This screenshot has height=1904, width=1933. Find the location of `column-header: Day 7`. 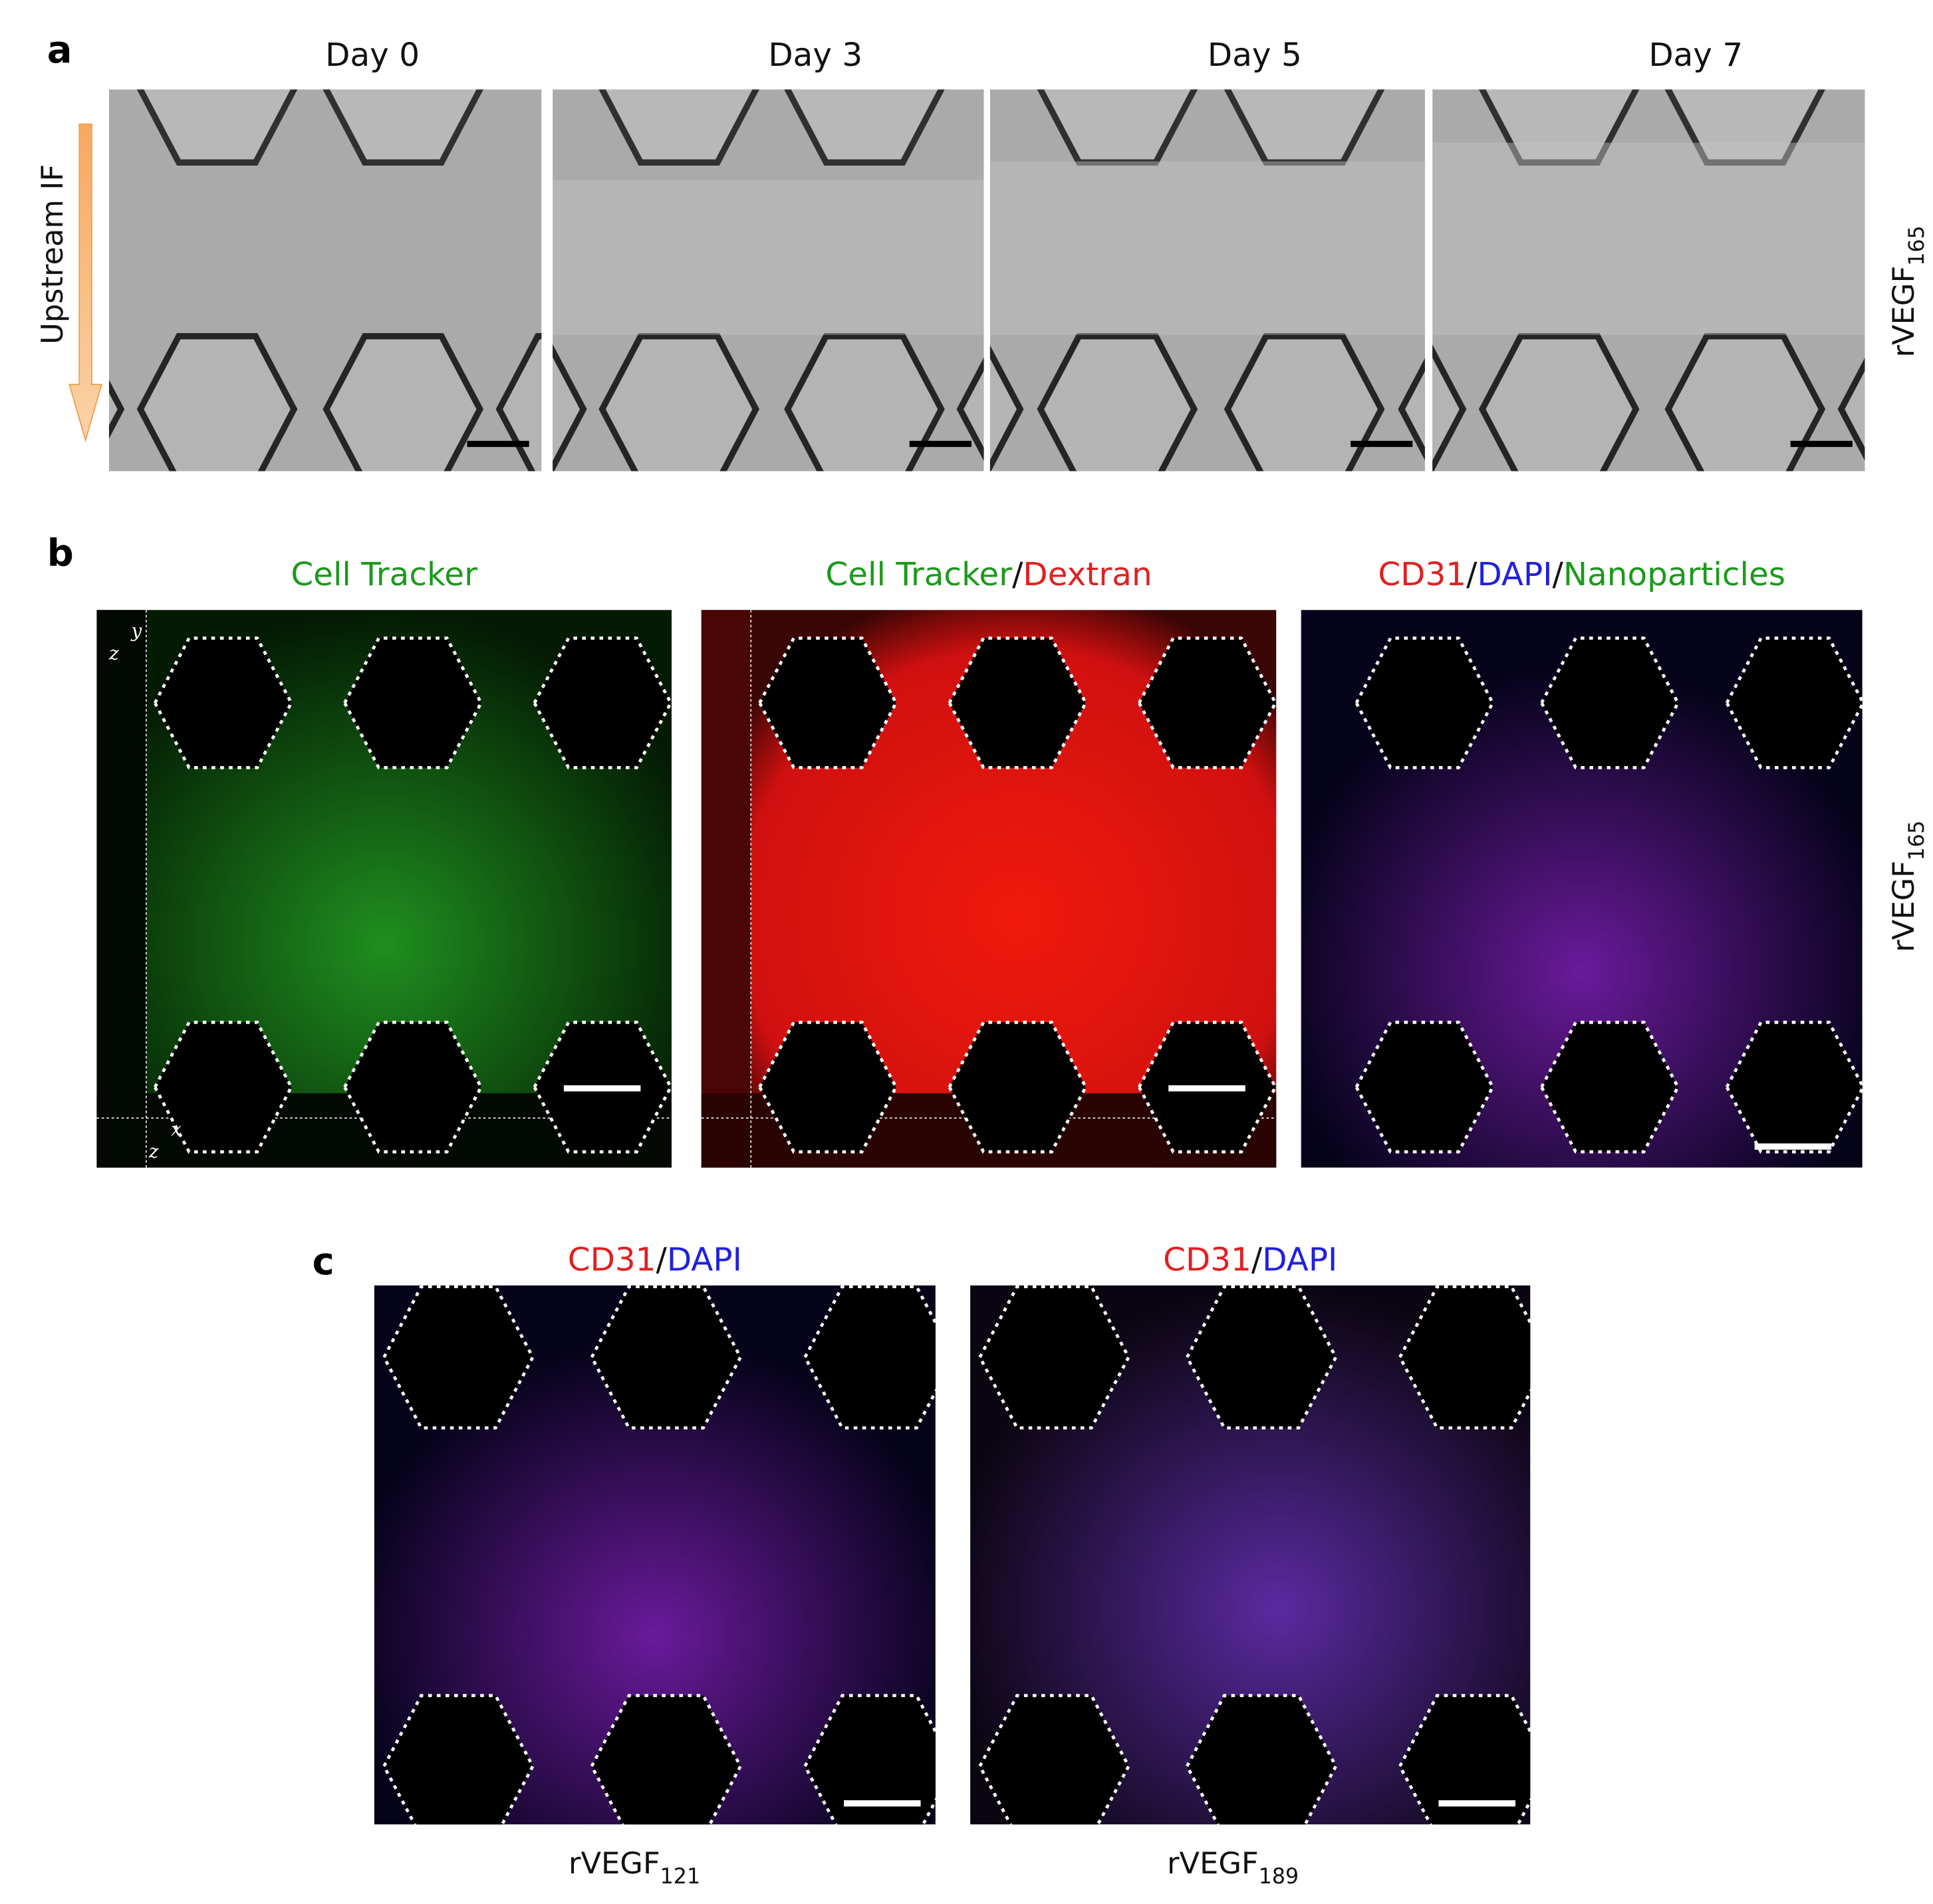

column-header: Day 7 is located at coordinates (1695, 55).